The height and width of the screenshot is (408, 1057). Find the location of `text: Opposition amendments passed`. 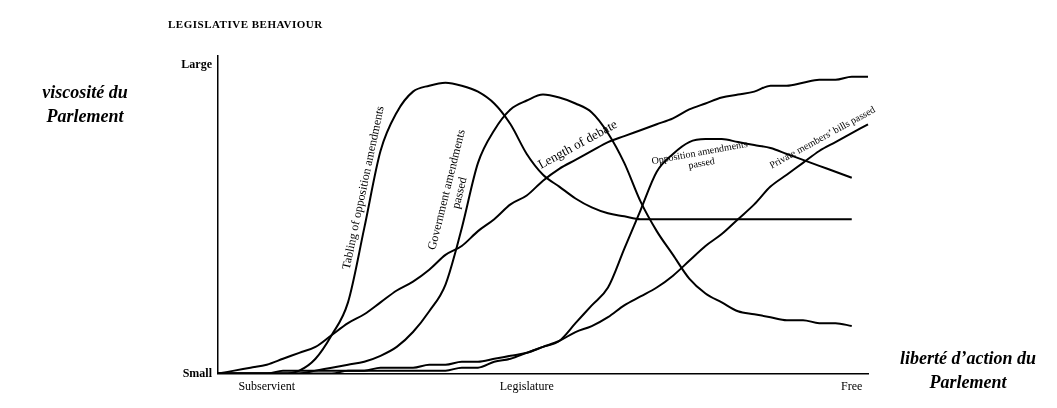

text: Opposition amendments passed is located at coordinates (699, 154).